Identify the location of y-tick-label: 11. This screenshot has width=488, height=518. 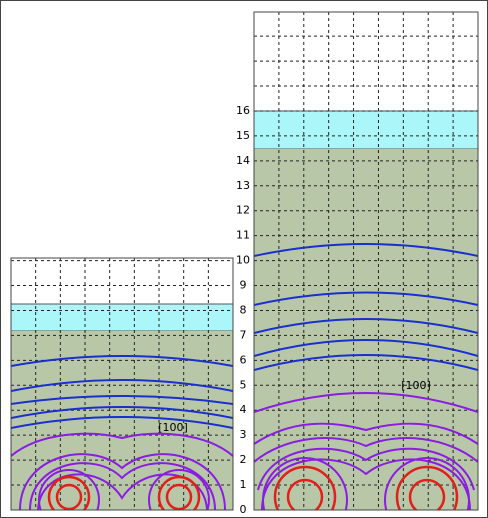
(243, 235).